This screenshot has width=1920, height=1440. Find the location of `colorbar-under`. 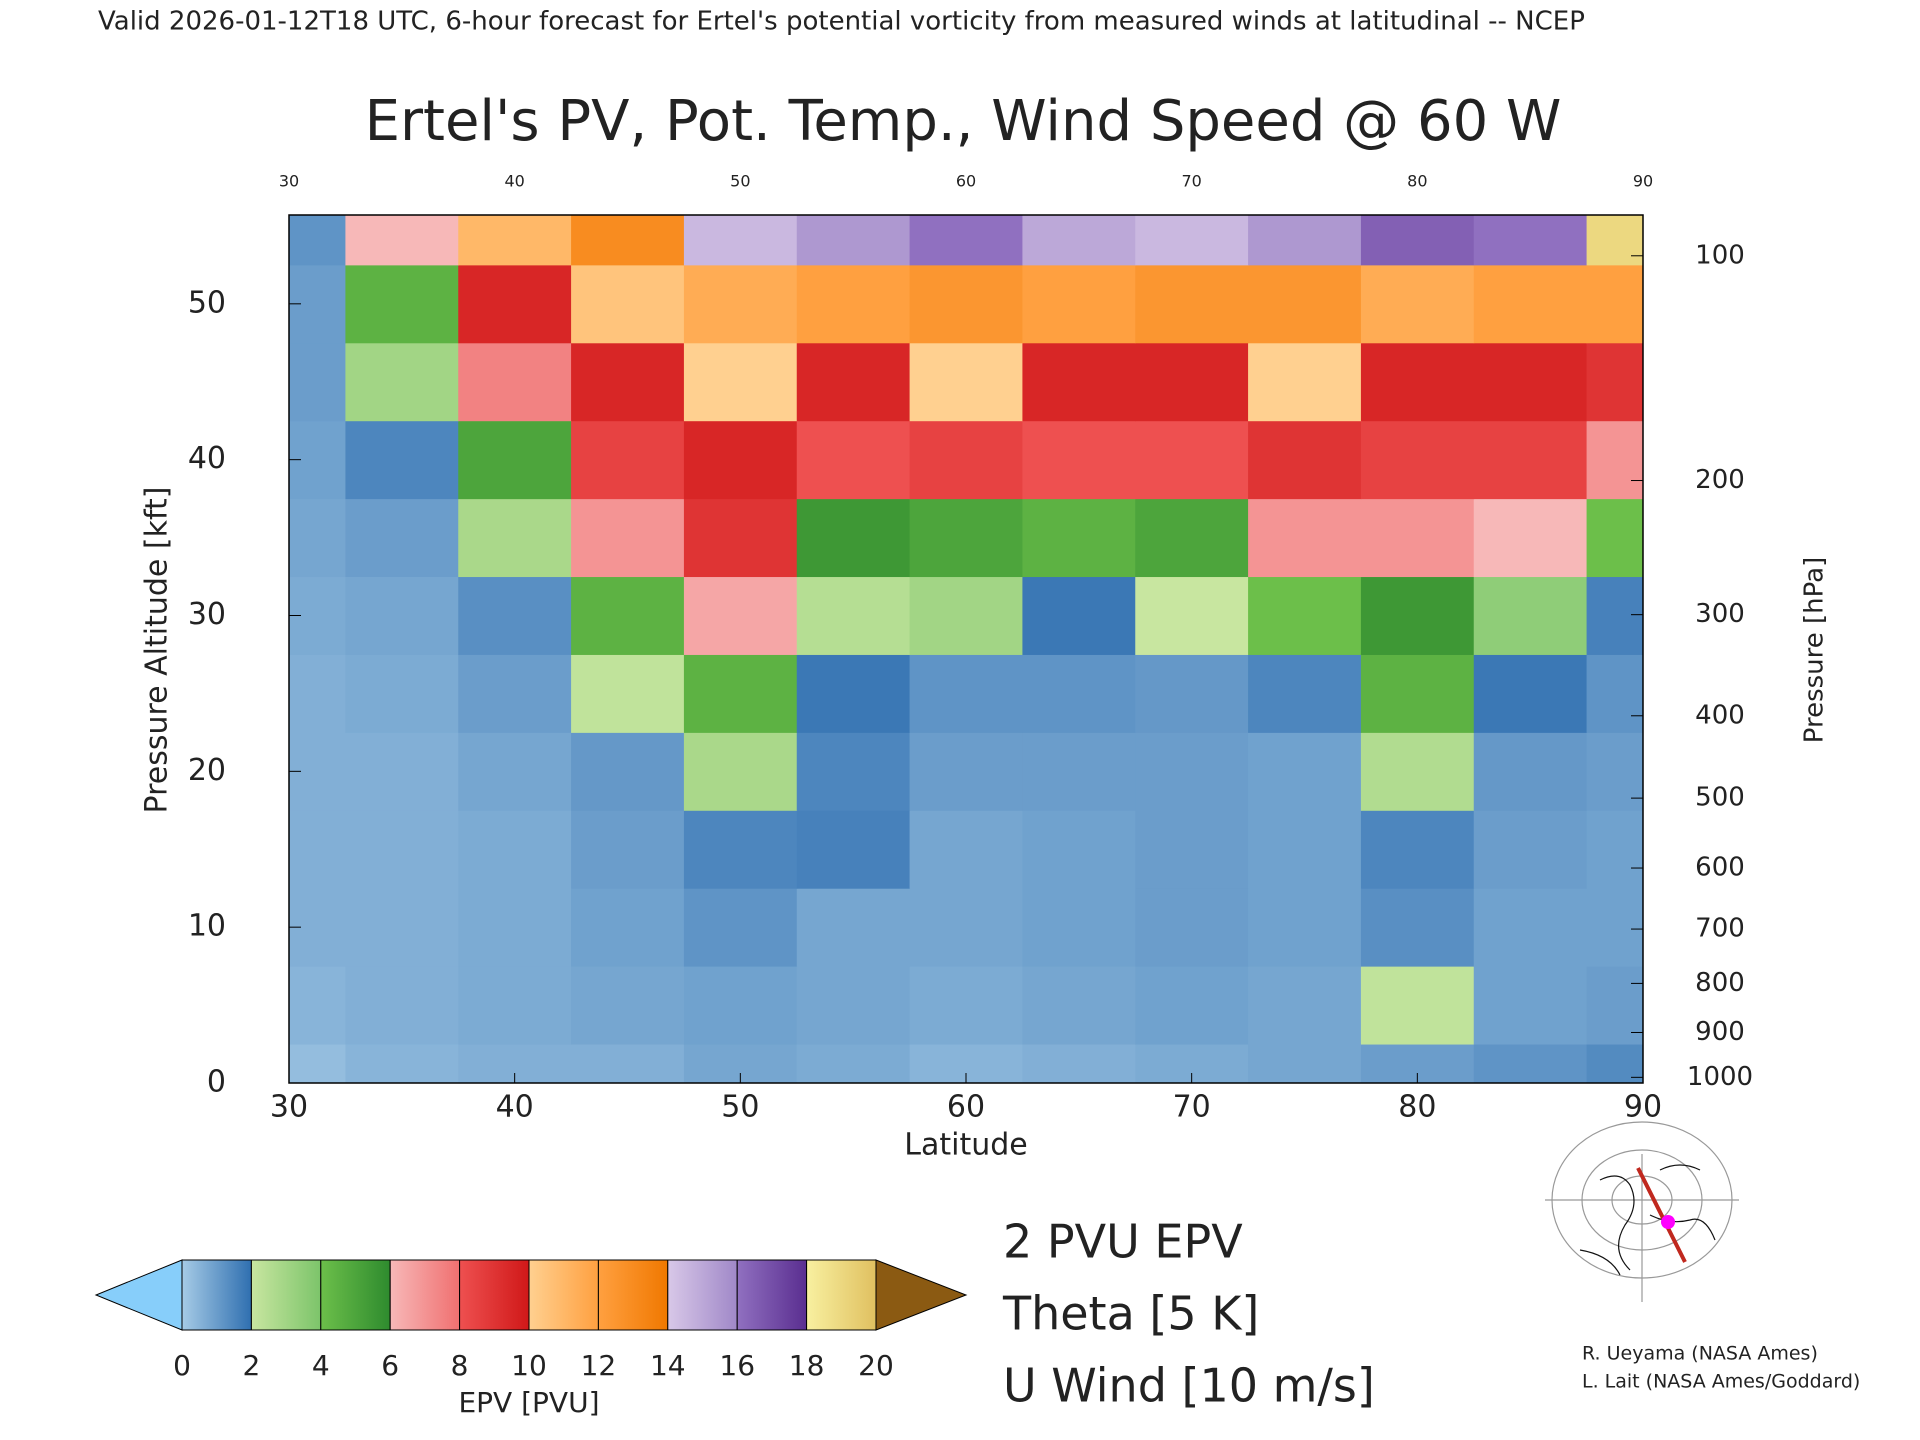

colorbar-under is located at coordinates (138, 1295).